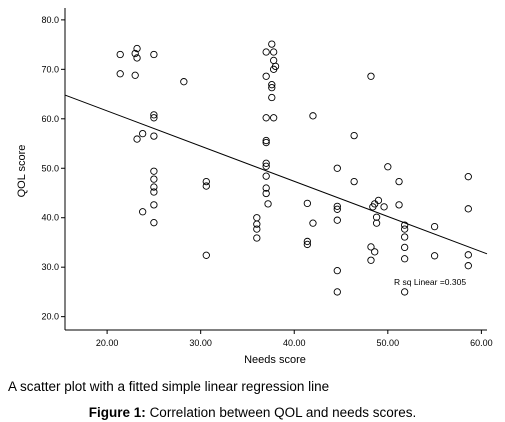 This screenshot has width=505, height=422. I want to click on x-tick-label: 30.00, so click(200, 343).